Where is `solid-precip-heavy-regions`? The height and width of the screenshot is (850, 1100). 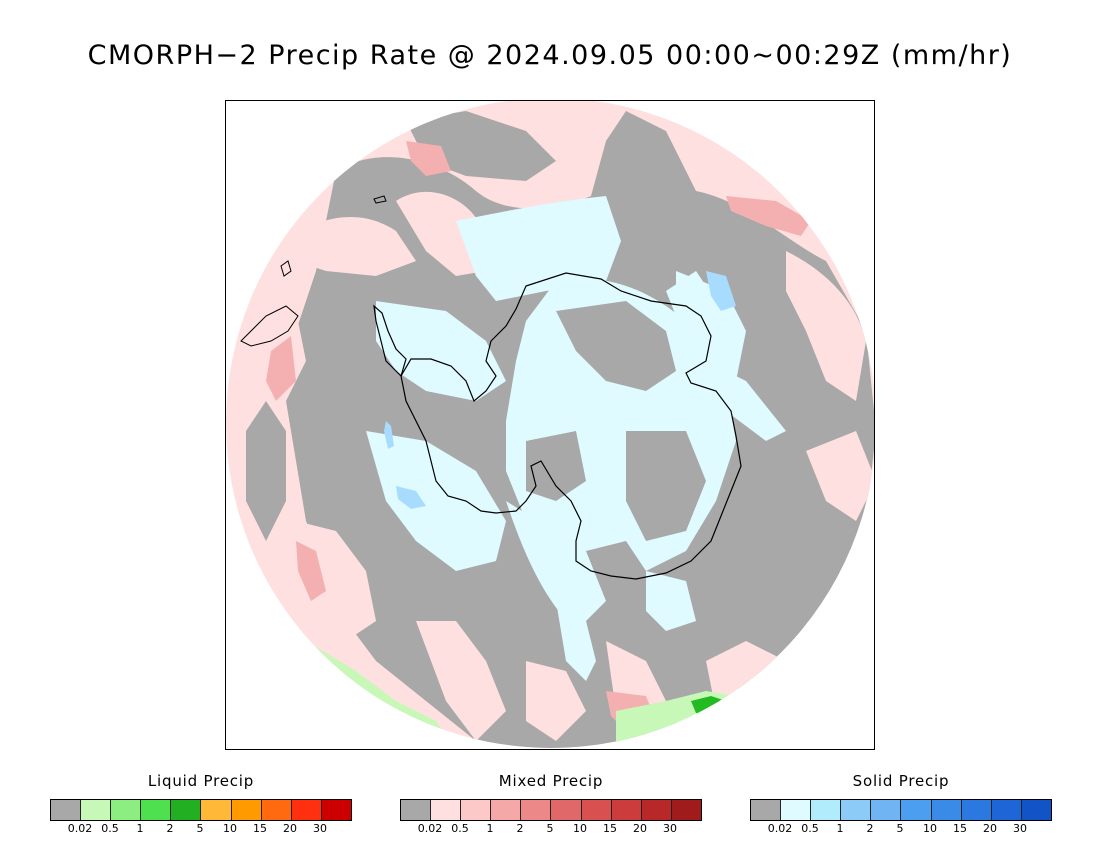 solid-precip-heavy-regions is located at coordinates (560, 390).